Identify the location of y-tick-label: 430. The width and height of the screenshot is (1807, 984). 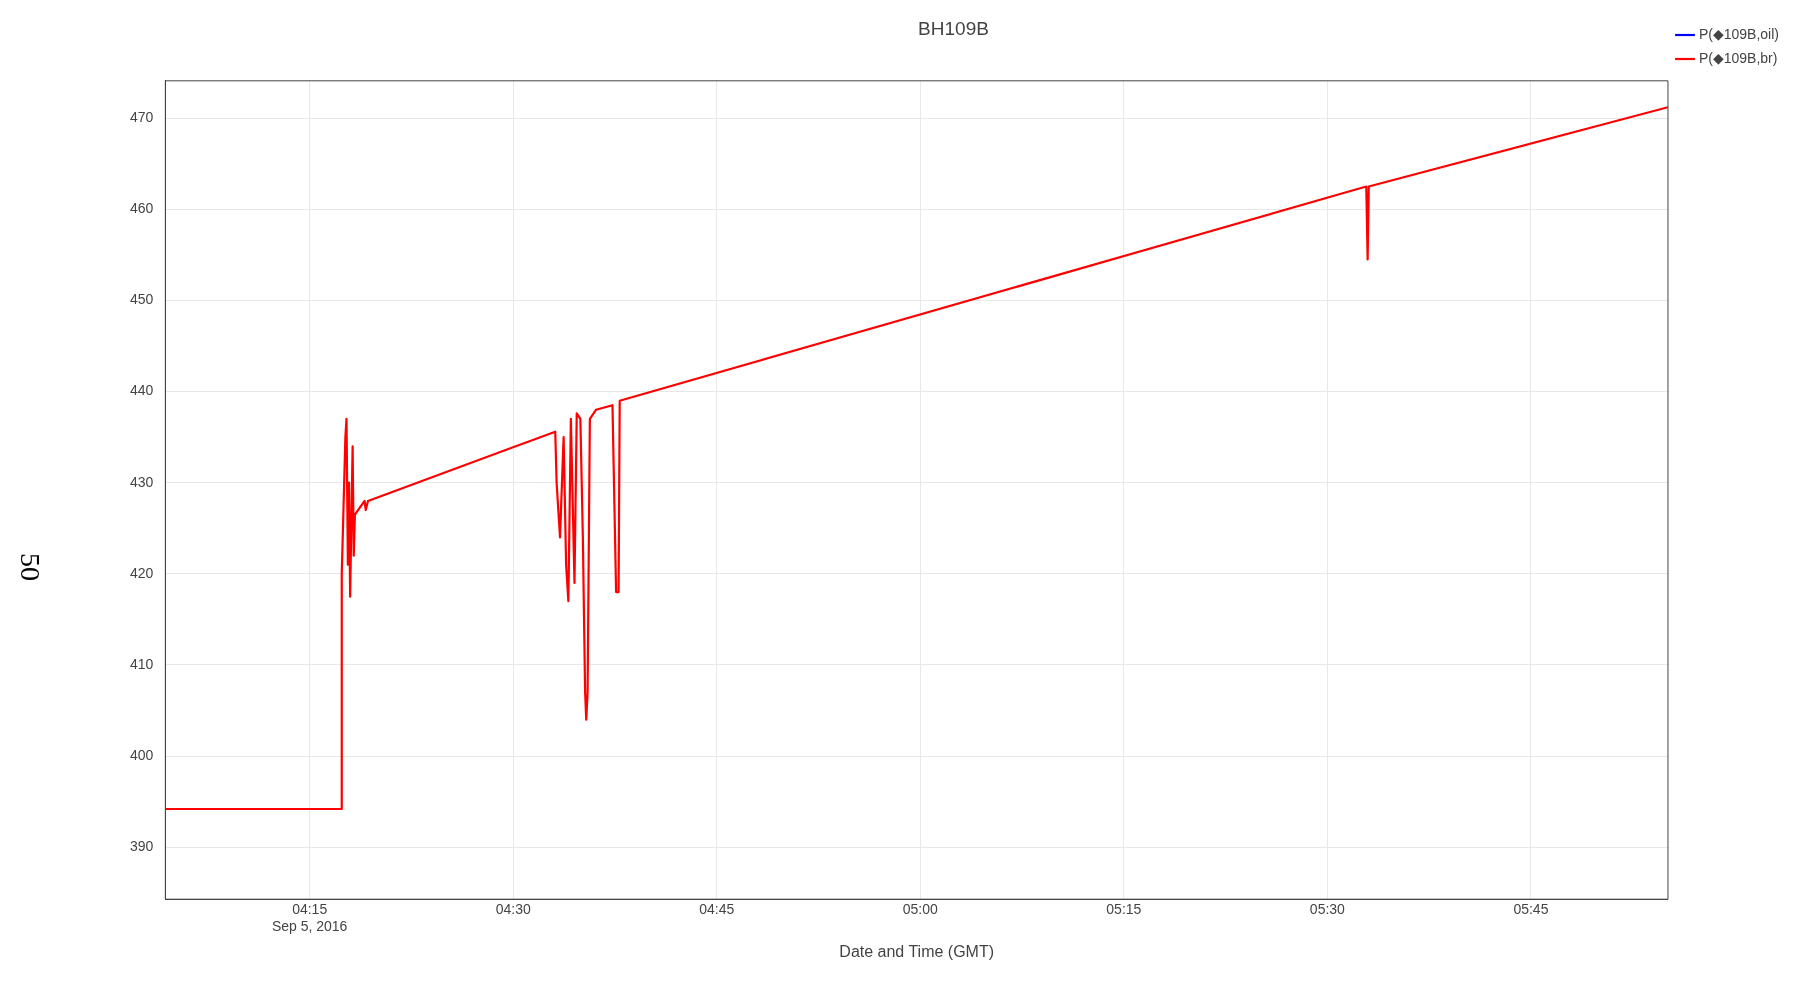
(142, 481).